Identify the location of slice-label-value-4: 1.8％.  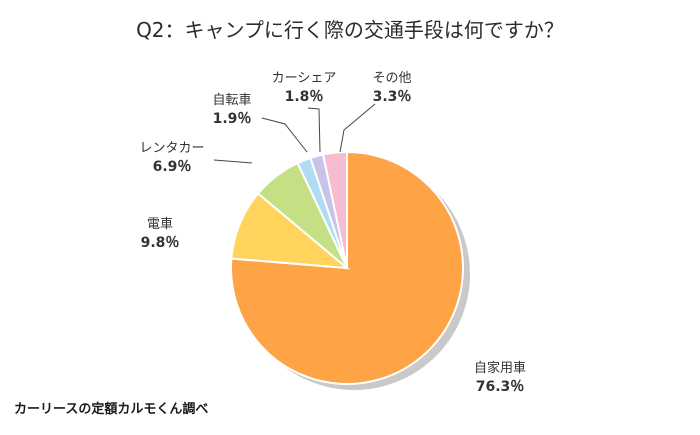
(304, 97).